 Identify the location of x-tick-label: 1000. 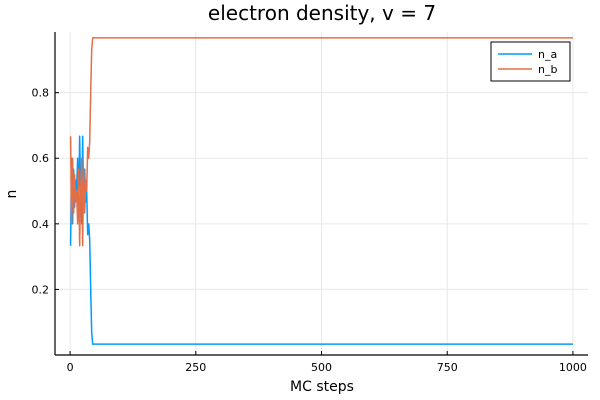
(573, 367).